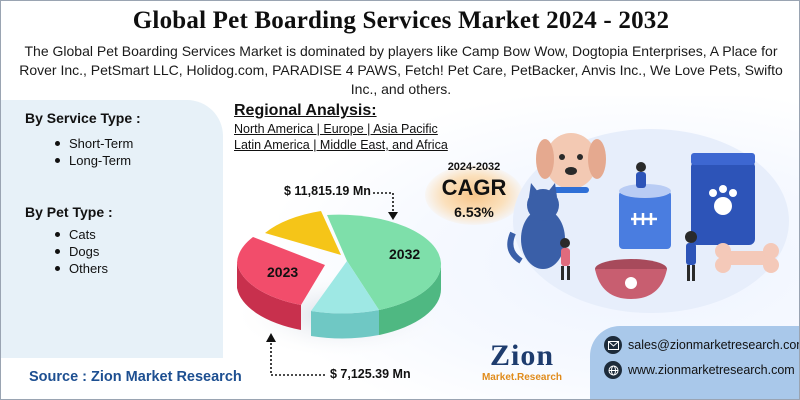  Describe the element at coordinates (303, 233) in the screenshot. I see `pie-slice-yellow` at that location.